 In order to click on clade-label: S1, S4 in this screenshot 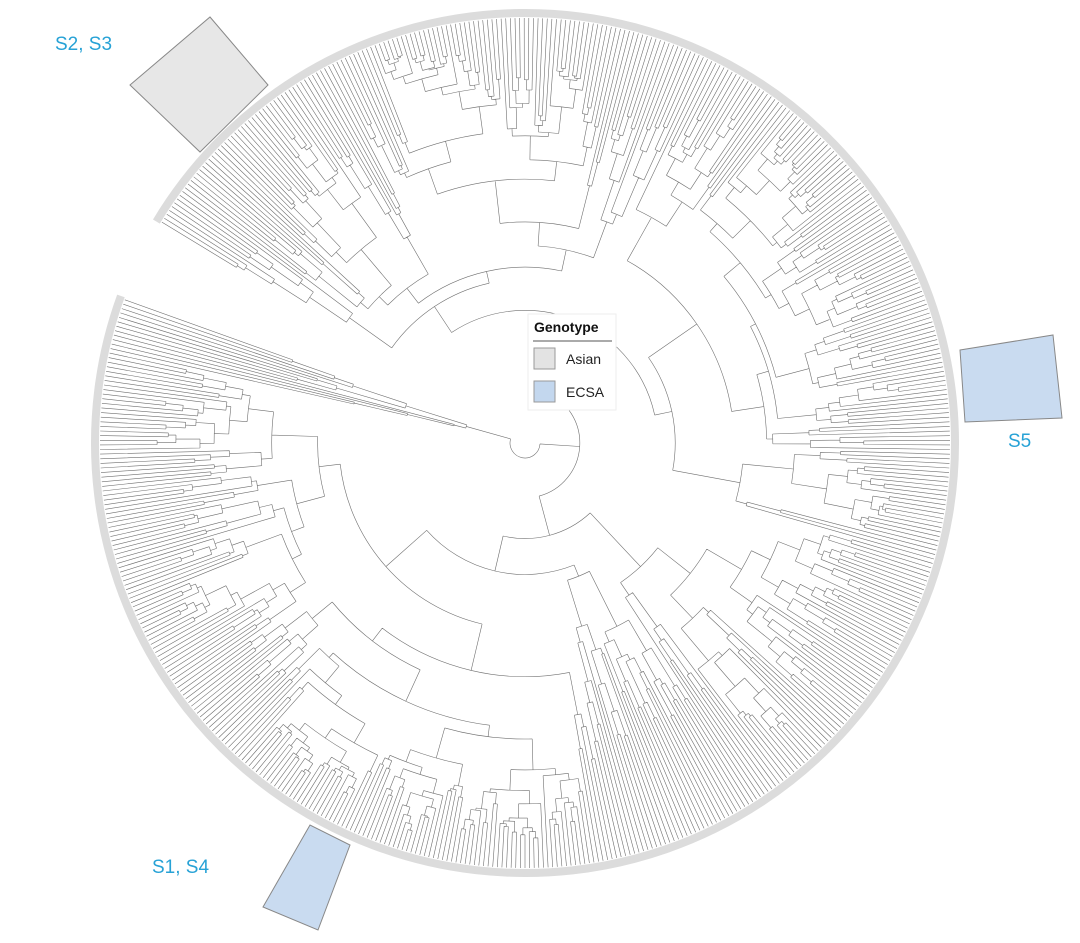, I will do `click(180, 867)`.